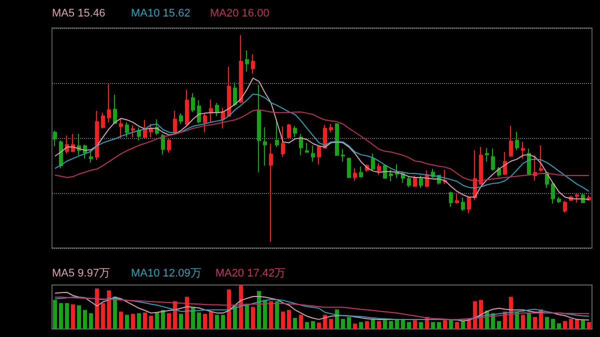 Image resolution: width=600 pixels, height=337 pixels. What do you see at coordinates (160, 14) in the screenshot?
I see `text: MA10 15.62` at bounding box center [160, 14].